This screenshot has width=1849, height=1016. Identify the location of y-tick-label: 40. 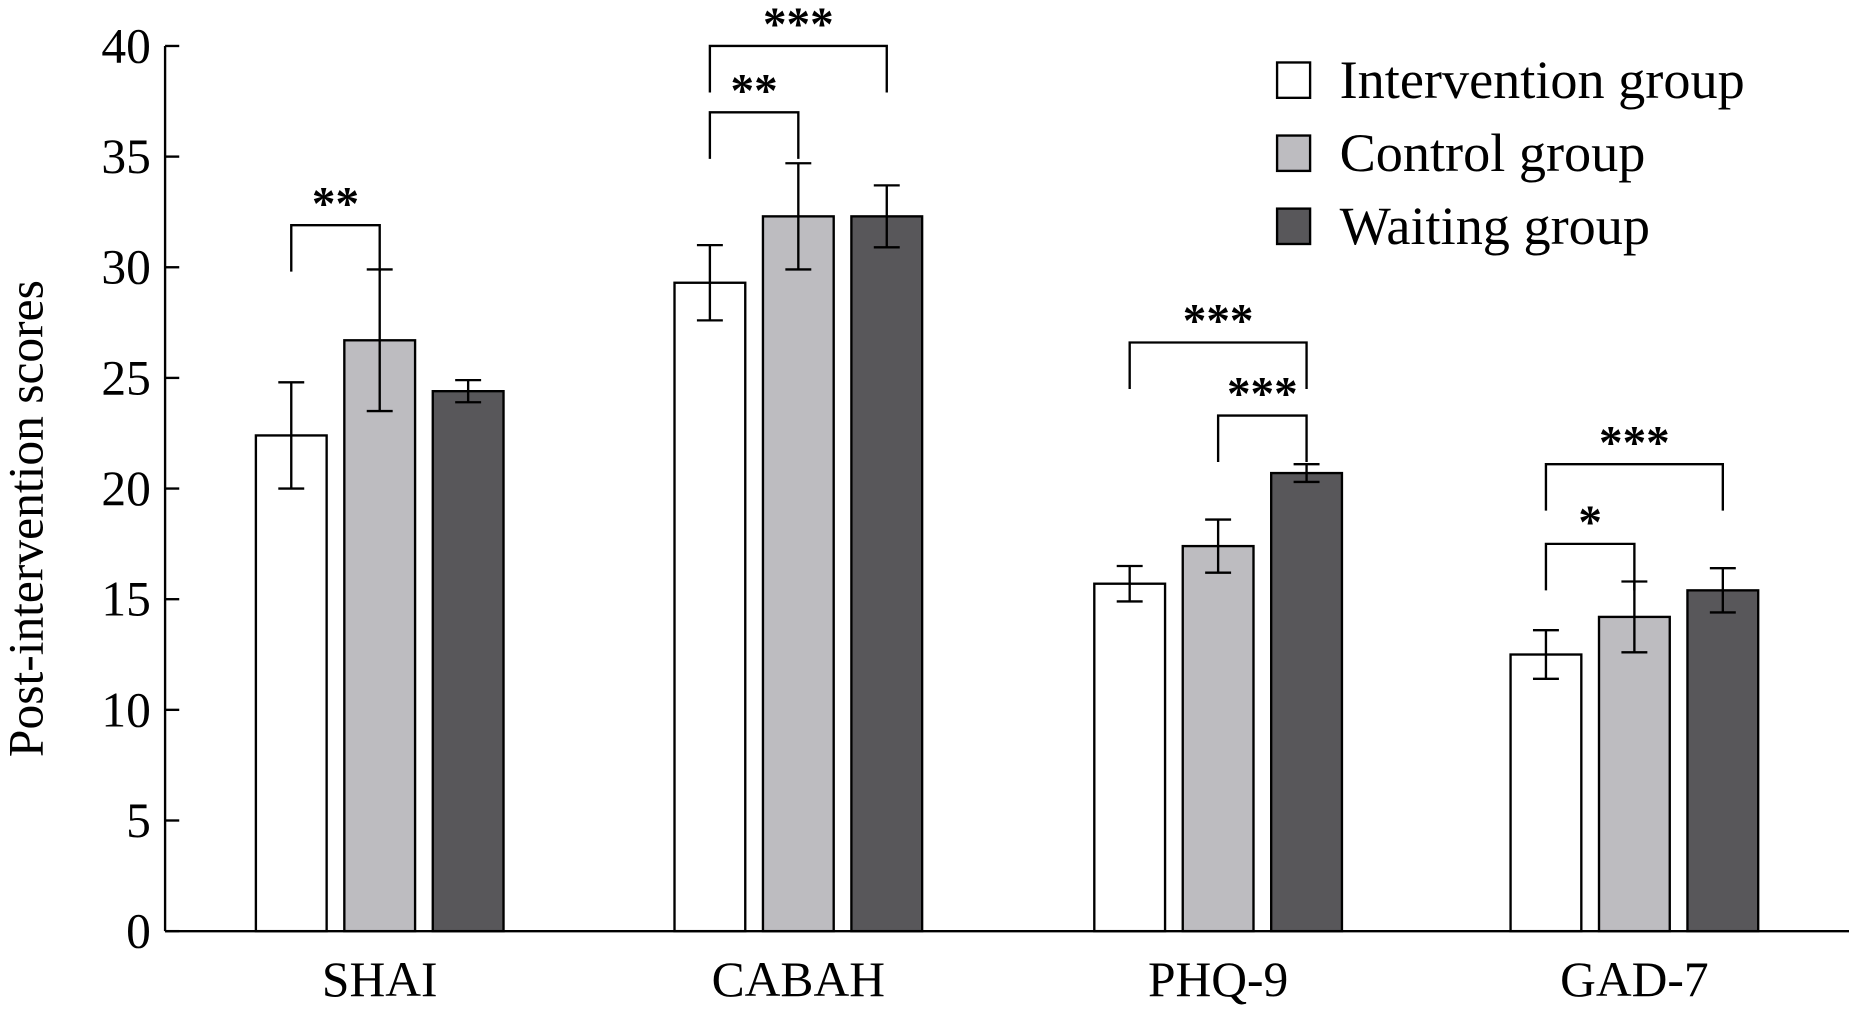
(126, 45).